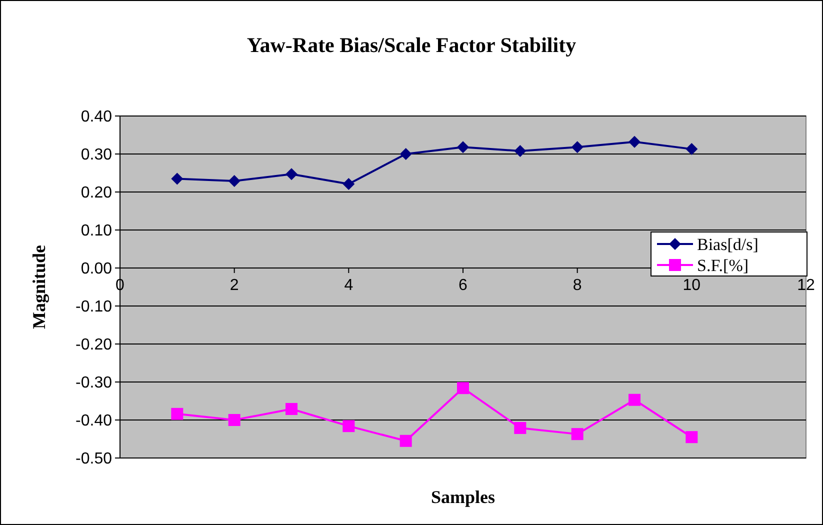  Describe the element at coordinates (94, 307) in the screenshot. I see `y-tick-label: -0.10` at that location.